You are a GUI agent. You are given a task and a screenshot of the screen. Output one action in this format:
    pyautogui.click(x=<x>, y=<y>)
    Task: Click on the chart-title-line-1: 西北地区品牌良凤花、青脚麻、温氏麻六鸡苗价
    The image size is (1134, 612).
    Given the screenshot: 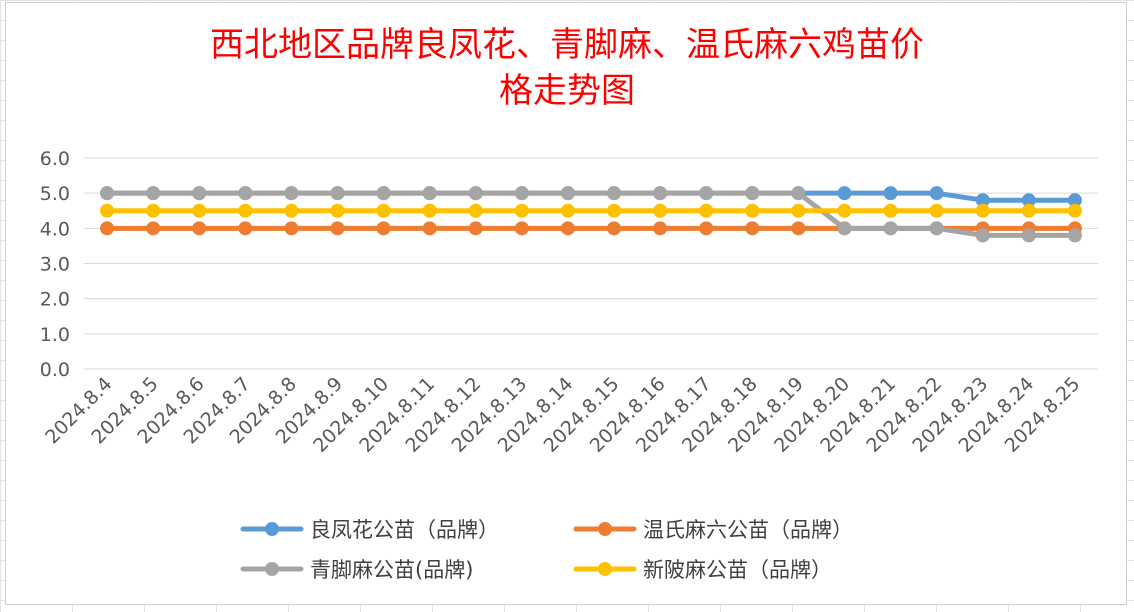 What is the action you would take?
    pyautogui.click(x=567, y=45)
    